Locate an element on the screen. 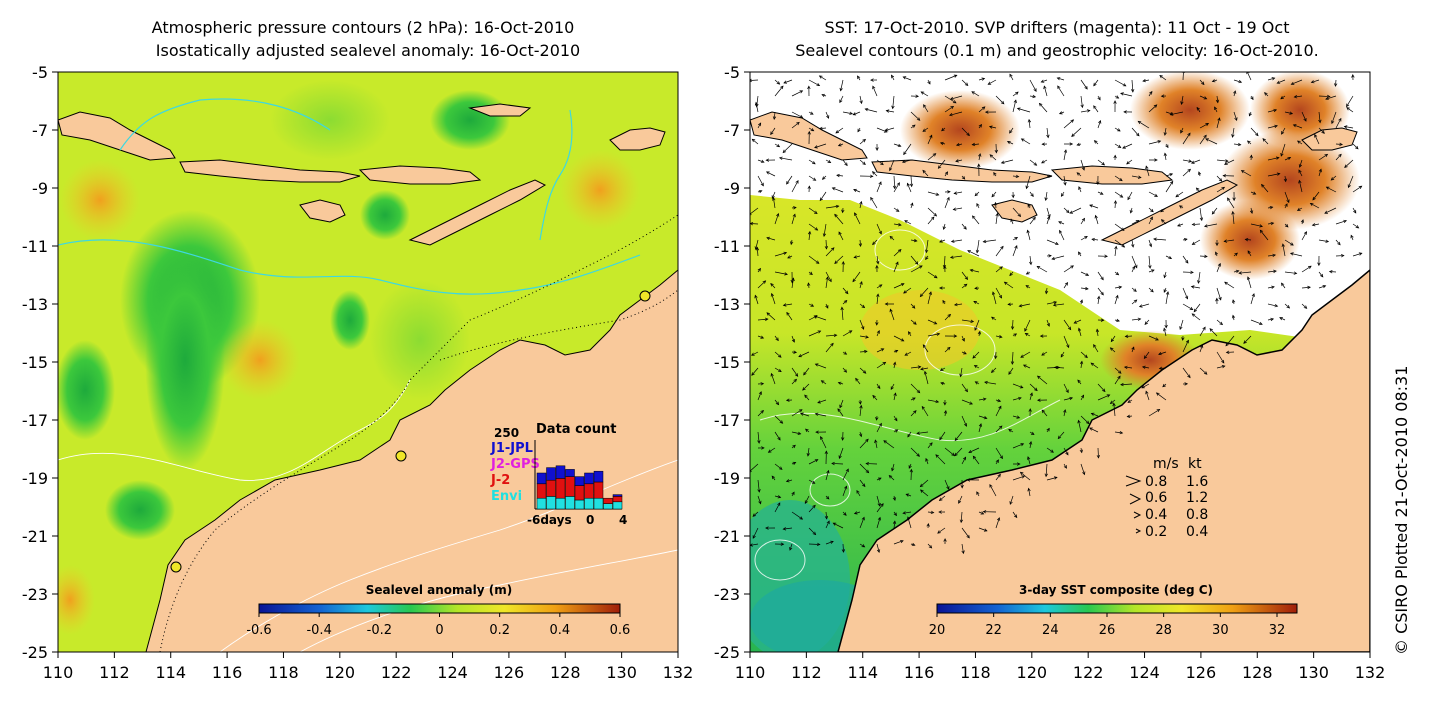 Image resolution: width=1440 pixels, height=720 pixels. inset-bar-segment is located at coordinates (541, 503).